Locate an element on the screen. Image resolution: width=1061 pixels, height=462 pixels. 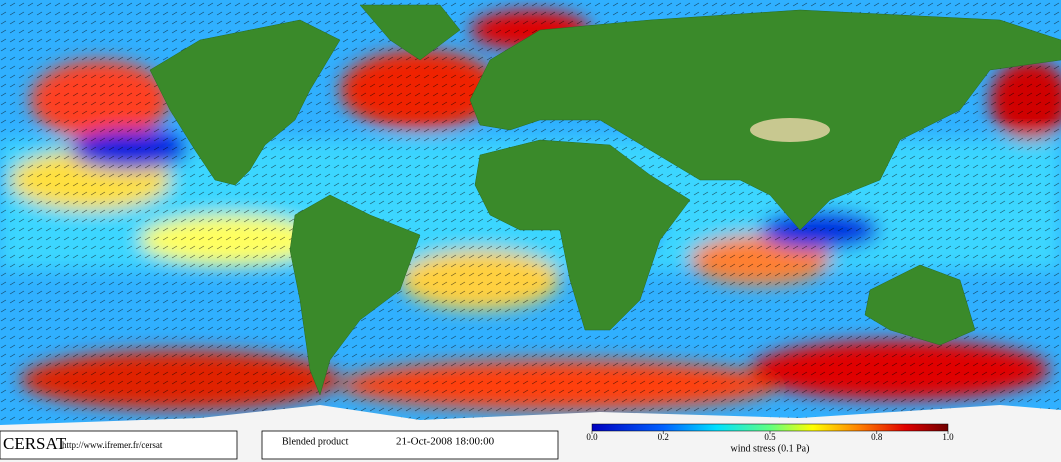
url: http://www.ifremer.fr/cersat is located at coordinates (112, 445).